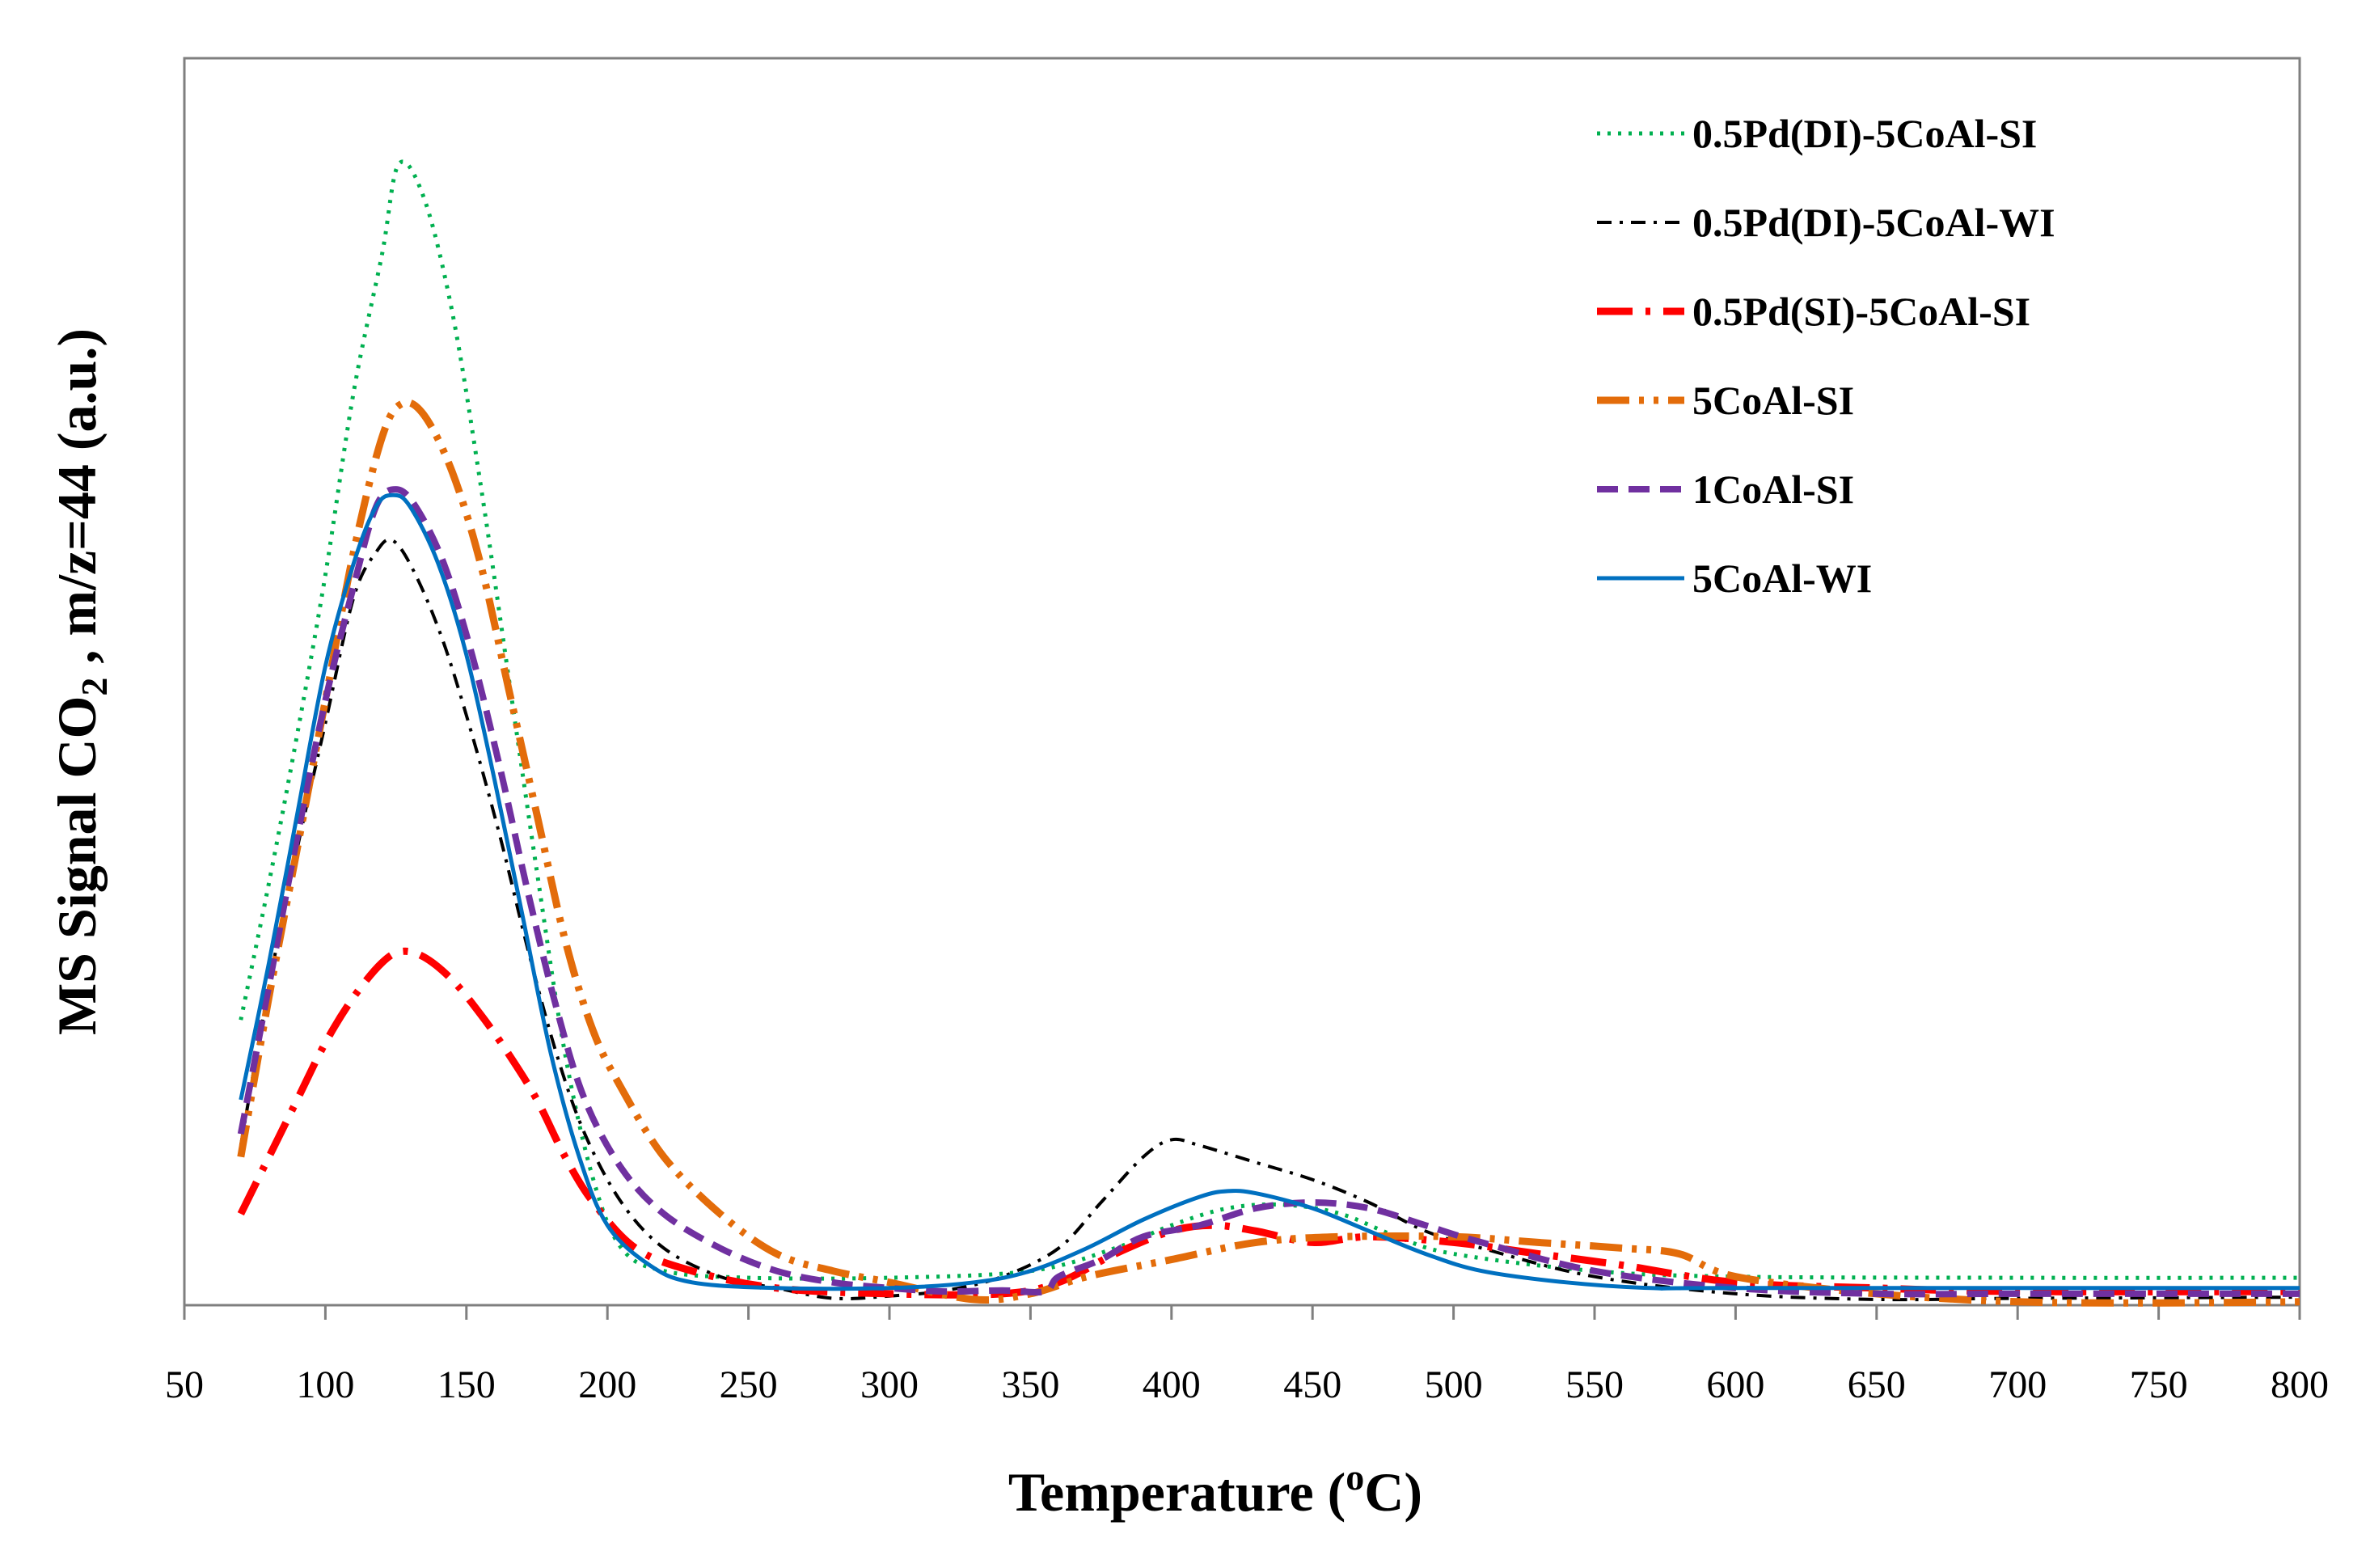  I want to click on x-tick-label: 150, so click(466, 1384).